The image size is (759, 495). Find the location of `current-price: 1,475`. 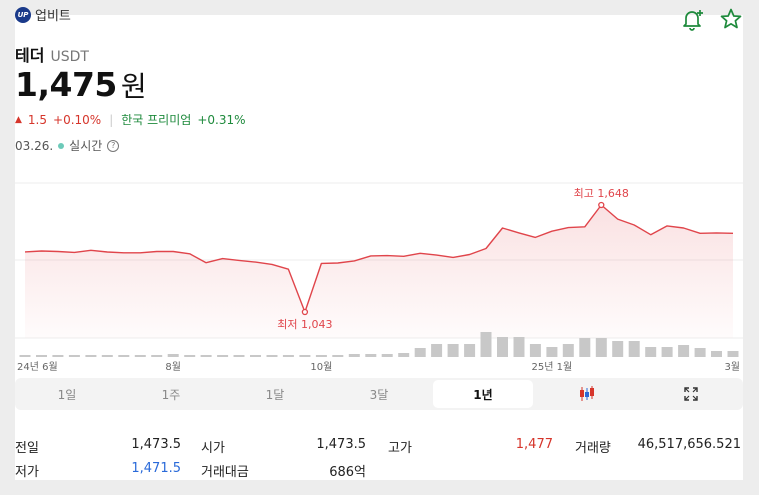

current-price: 1,475 is located at coordinates (66, 84).